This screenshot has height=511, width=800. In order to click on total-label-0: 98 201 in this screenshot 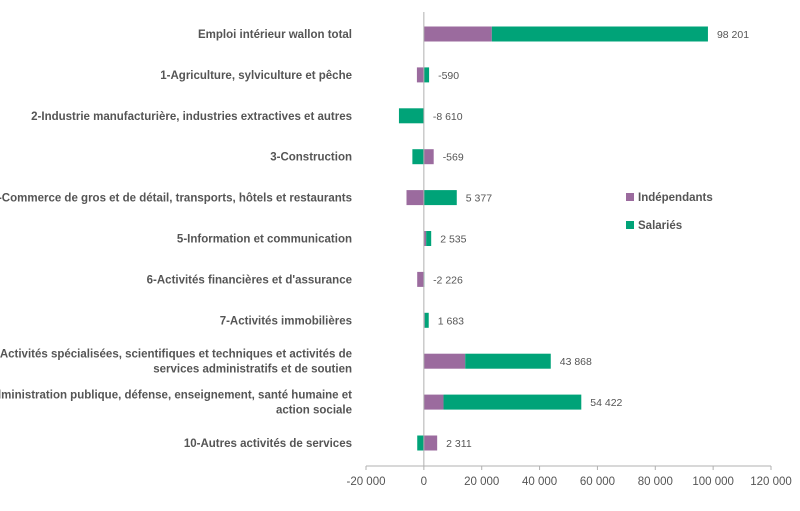, I will do `click(733, 35)`.